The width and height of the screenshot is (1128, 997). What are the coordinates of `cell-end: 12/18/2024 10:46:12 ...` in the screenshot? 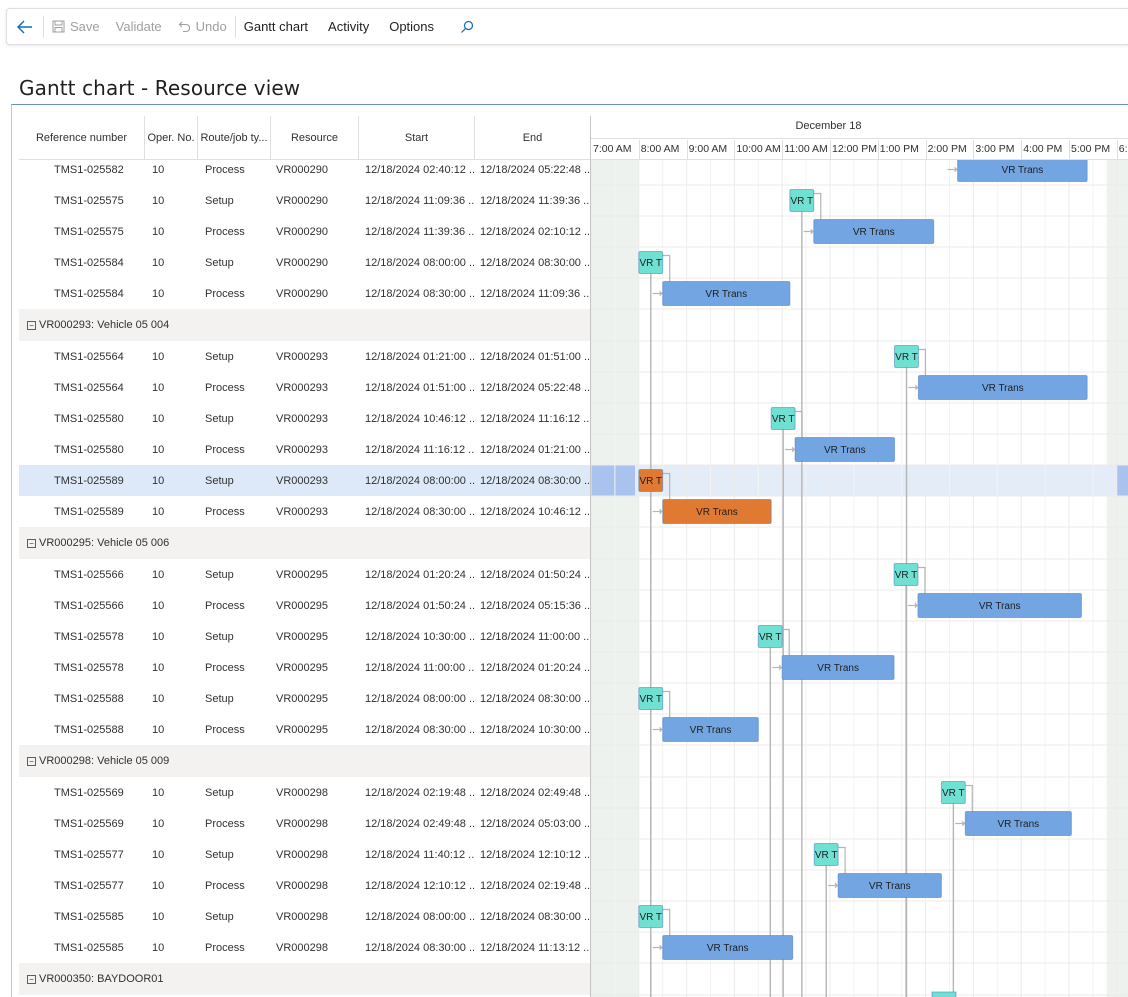 It's located at (535, 511).